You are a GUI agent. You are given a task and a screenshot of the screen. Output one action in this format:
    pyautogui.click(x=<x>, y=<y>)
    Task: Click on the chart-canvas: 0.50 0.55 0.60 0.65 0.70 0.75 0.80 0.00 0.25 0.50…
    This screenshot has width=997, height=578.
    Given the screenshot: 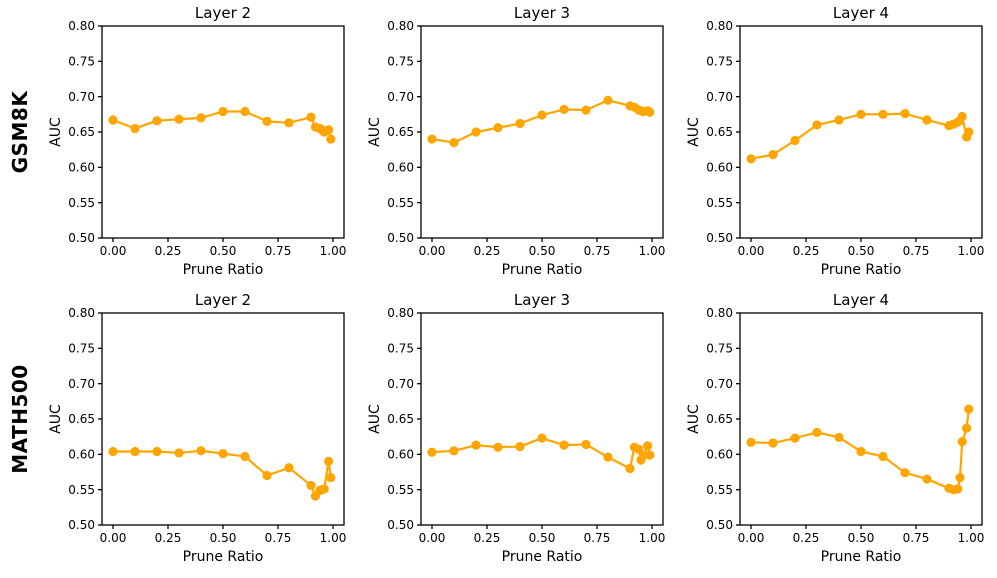 What is the action you would take?
    pyautogui.click(x=835, y=141)
    